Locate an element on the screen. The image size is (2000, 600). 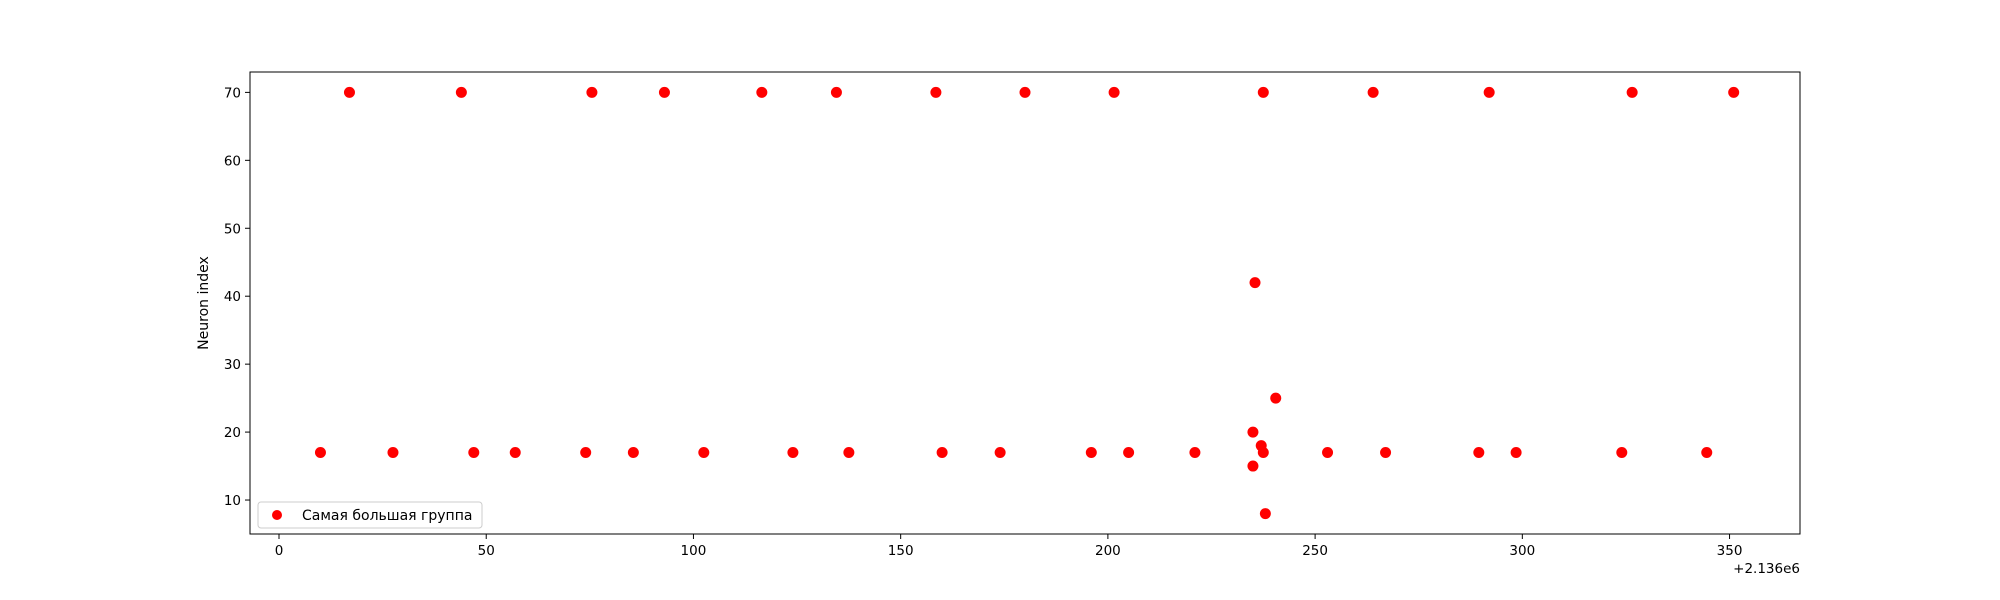
x-tick-label: 50 is located at coordinates (486, 551).